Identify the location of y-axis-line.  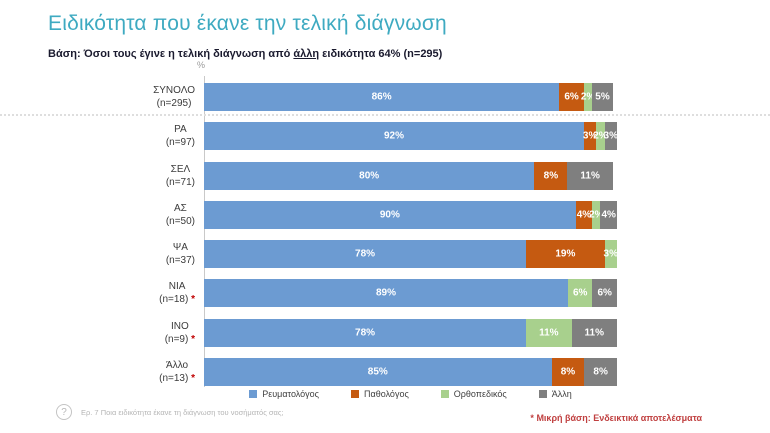
(204, 231).